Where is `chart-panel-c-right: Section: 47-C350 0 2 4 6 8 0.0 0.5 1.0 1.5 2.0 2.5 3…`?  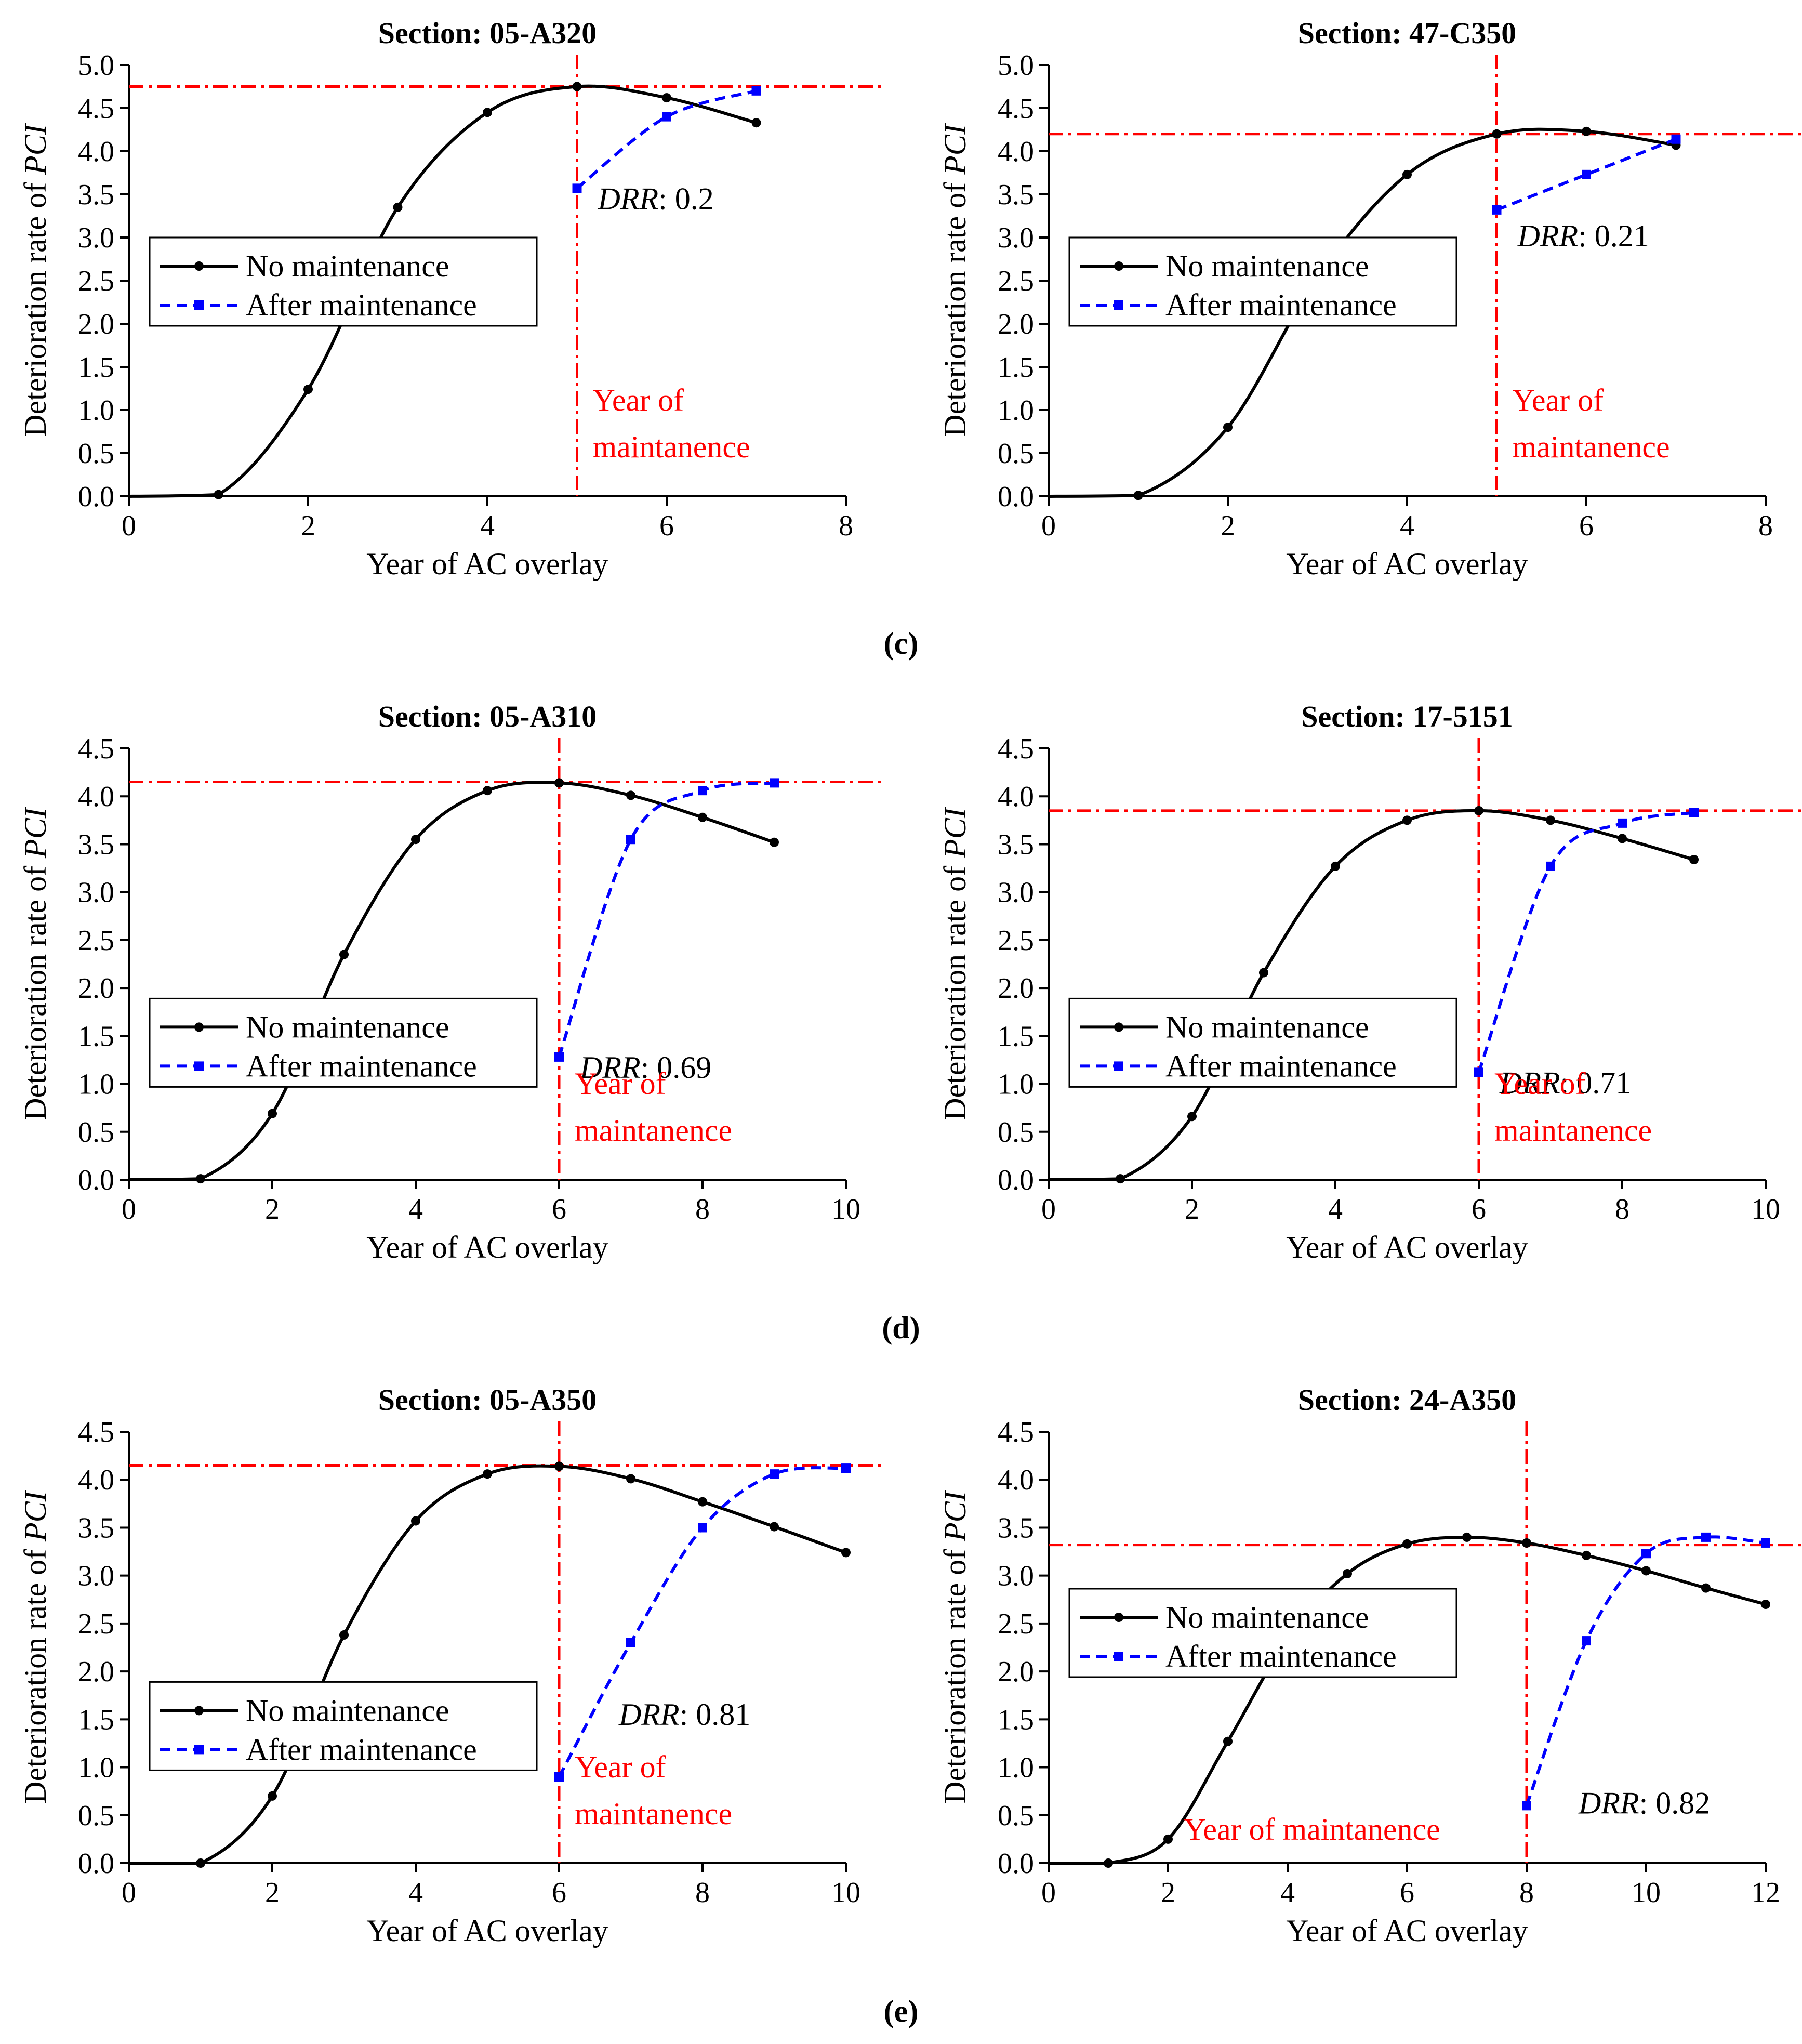 chart-panel-c-right: Section: 47-C350 0 2 4 6 8 0.0 0.5 1.0 1.5 2.0 2.5 3… is located at coordinates (1370, 298).